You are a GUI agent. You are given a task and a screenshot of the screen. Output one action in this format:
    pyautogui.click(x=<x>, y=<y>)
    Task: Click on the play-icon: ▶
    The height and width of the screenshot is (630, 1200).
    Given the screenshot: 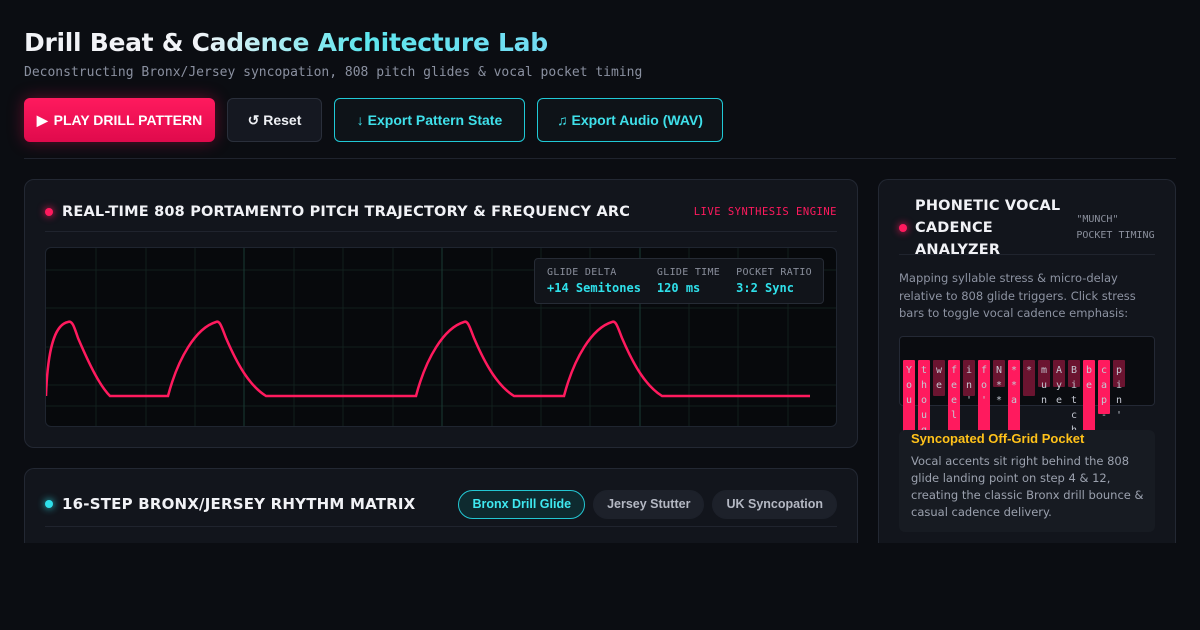 What is the action you would take?
    pyautogui.click(x=42, y=119)
    